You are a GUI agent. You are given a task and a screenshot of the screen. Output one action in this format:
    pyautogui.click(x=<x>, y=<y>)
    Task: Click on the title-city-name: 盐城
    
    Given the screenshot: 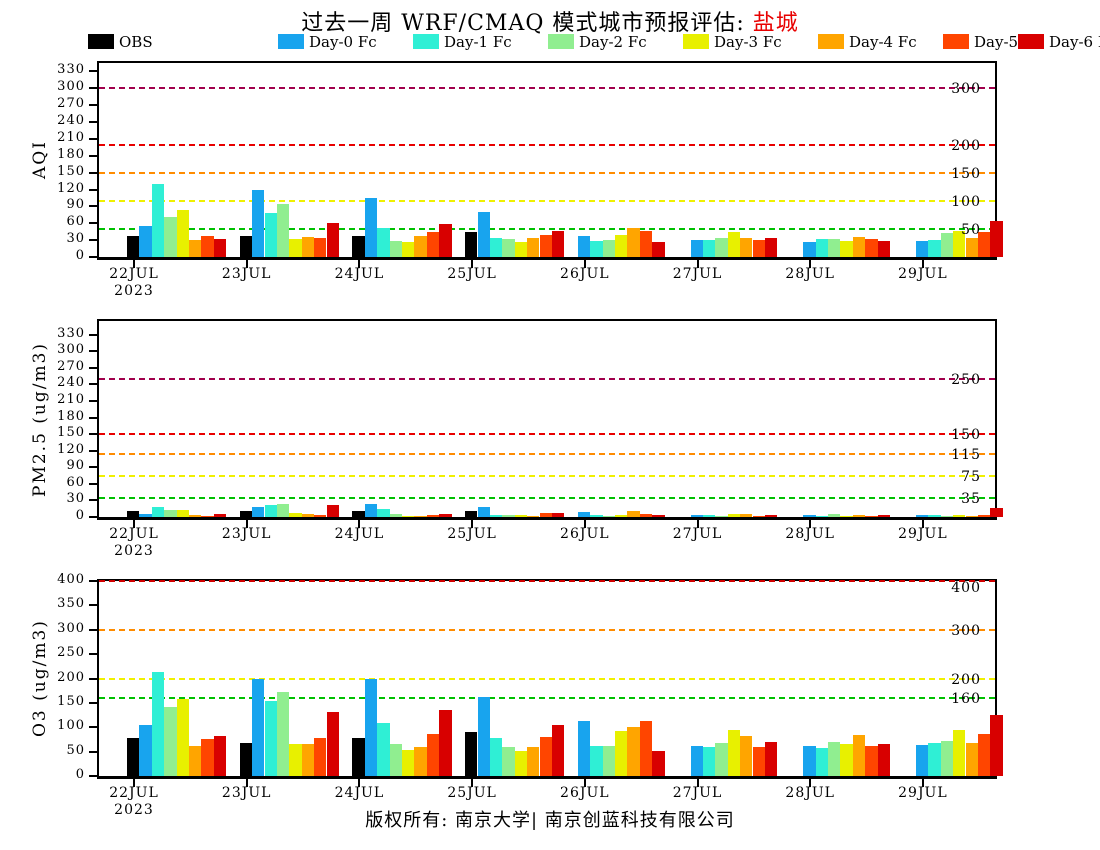 What is the action you would take?
    pyautogui.click(x=775, y=23)
    